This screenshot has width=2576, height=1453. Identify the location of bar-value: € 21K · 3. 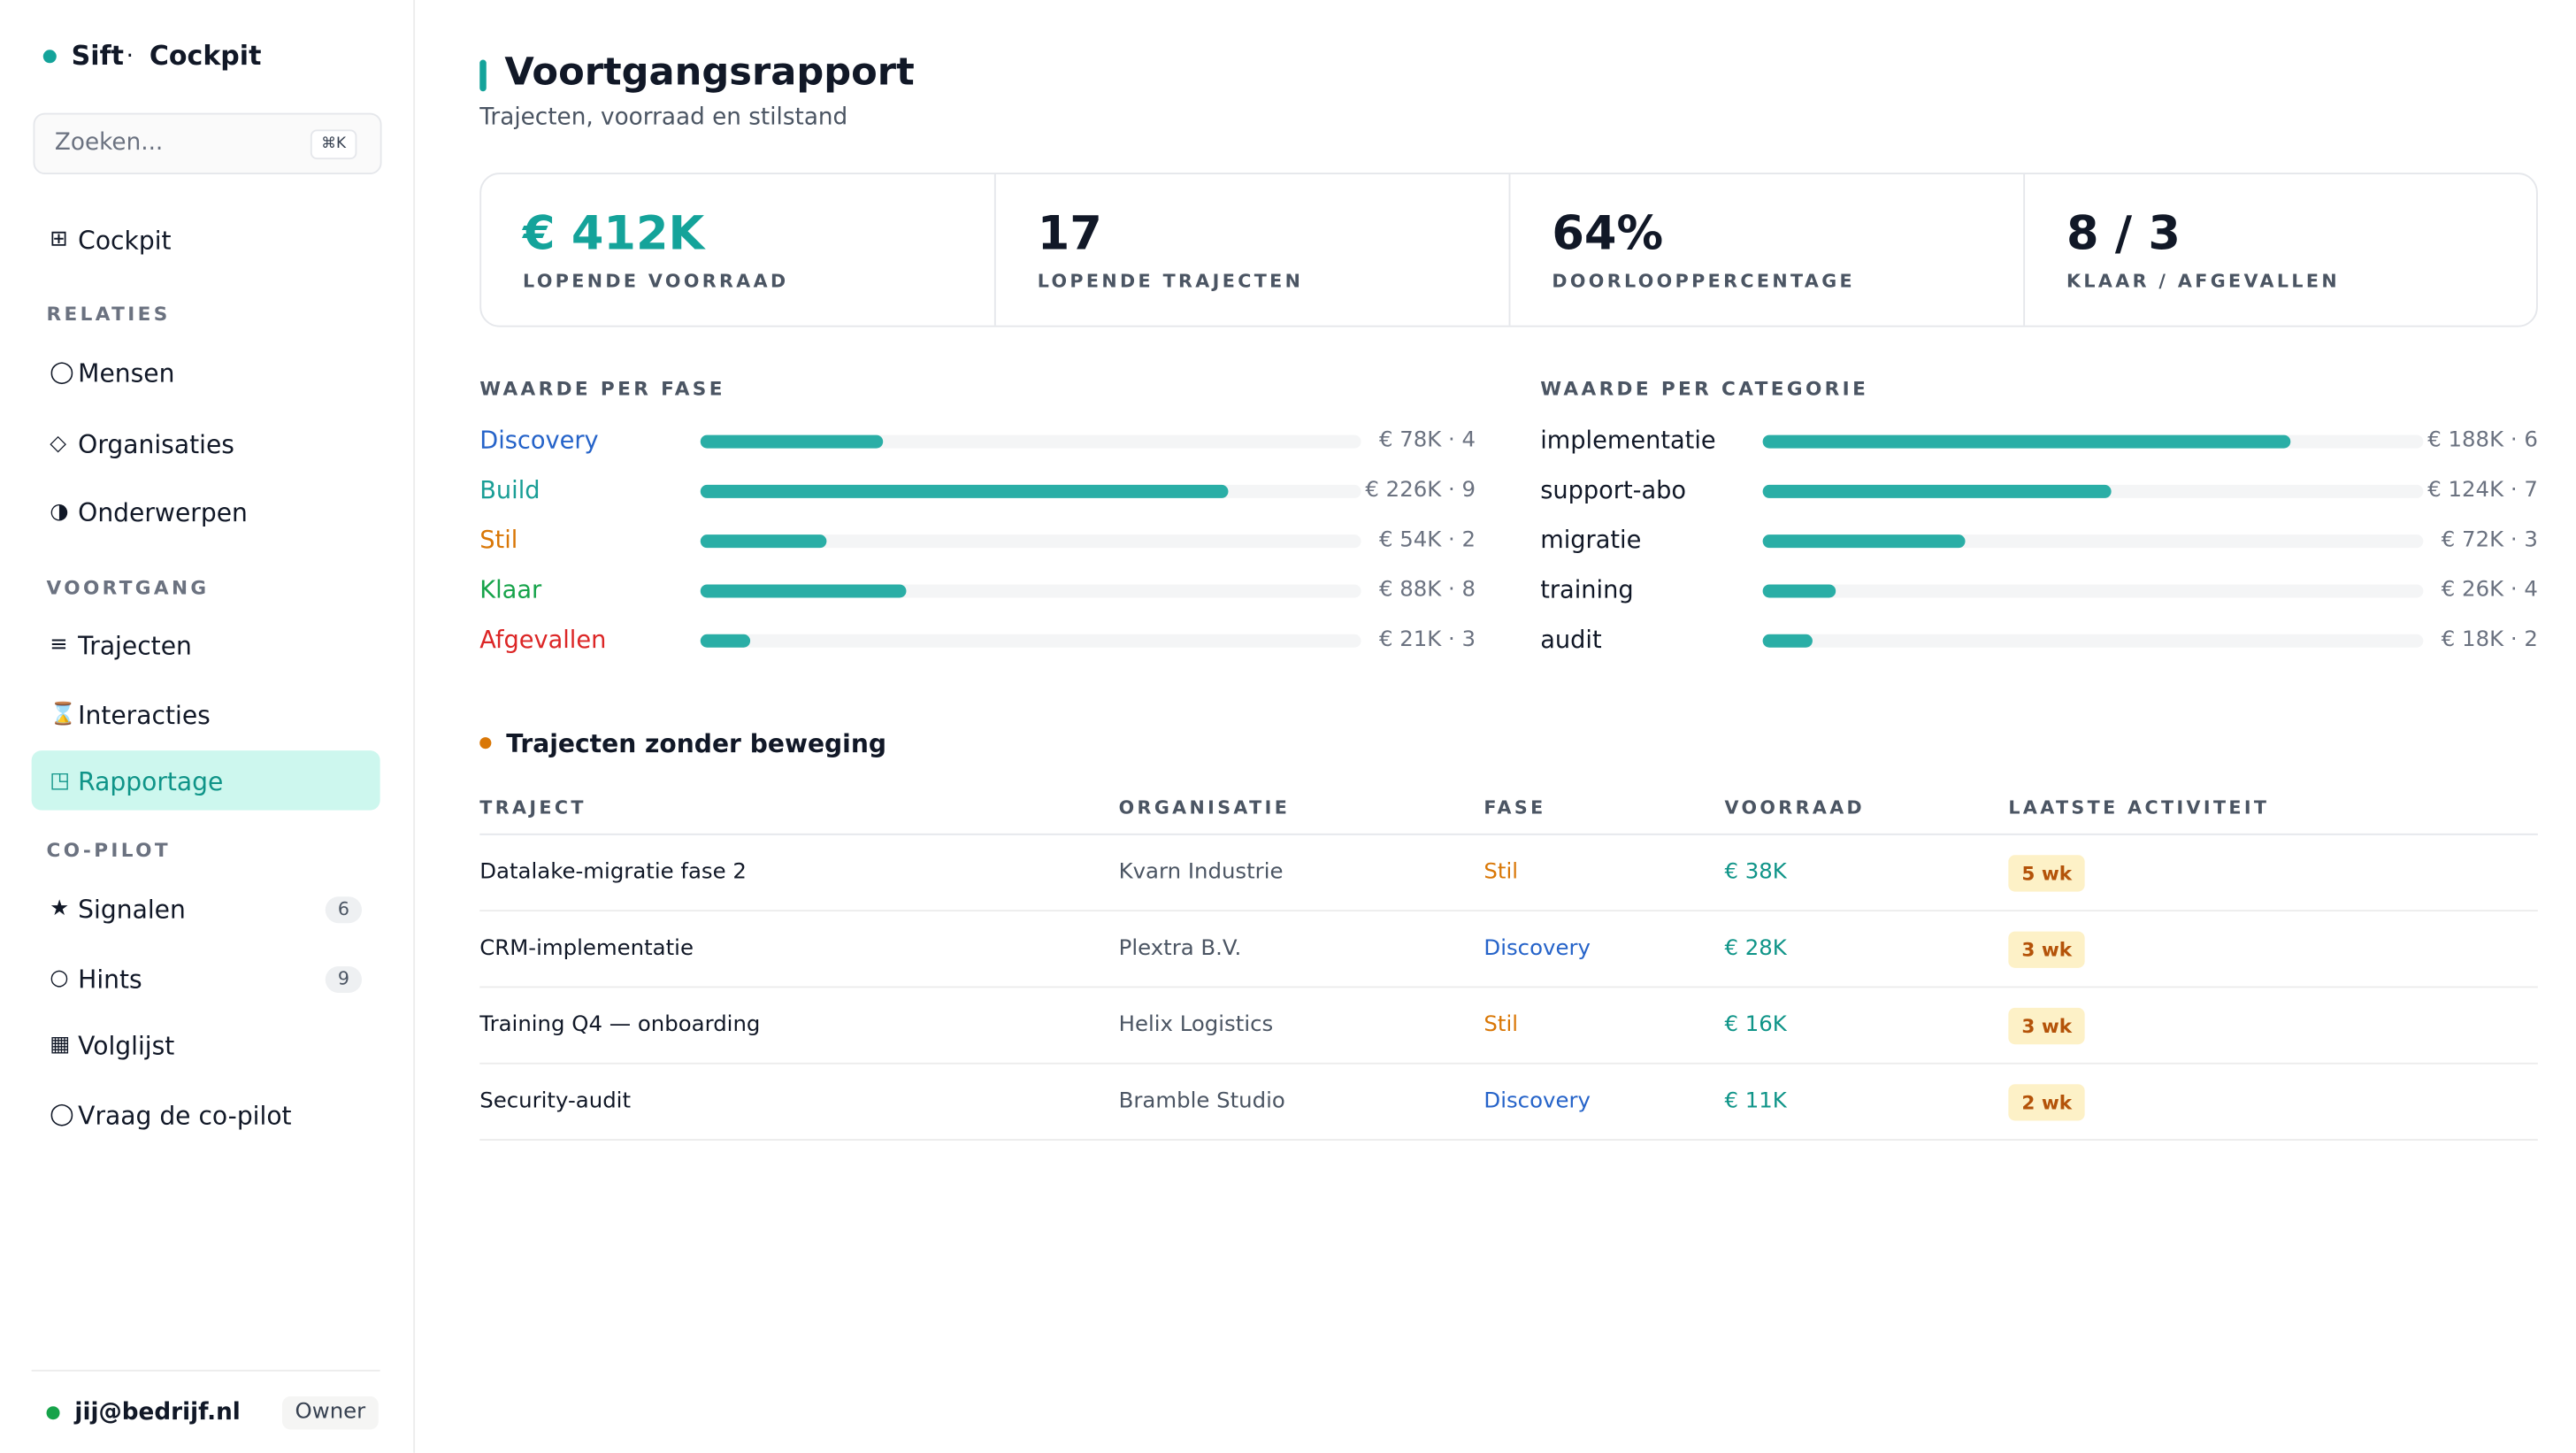
(1427, 640).